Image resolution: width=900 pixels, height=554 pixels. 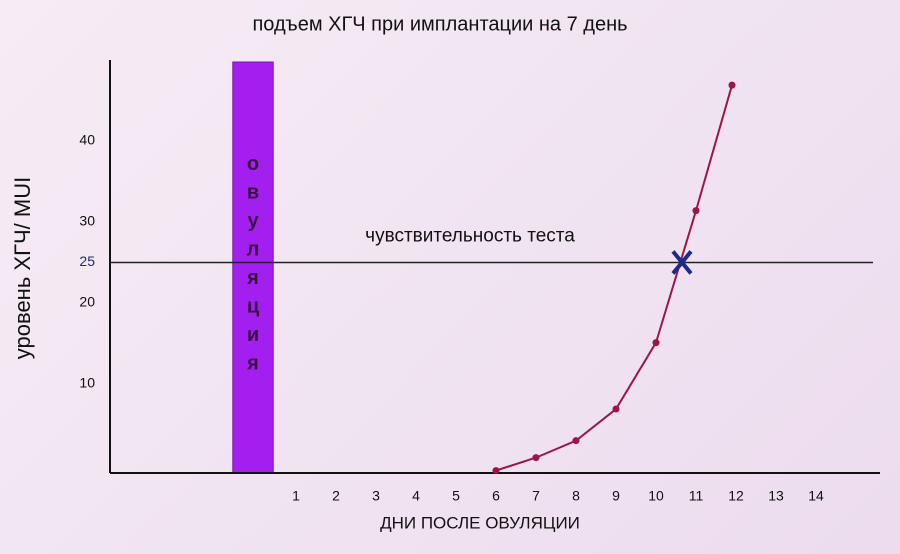 What do you see at coordinates (87, 221) in the screenshot?
I see `y-tick-label: 30` at bounding box center [87, 221].